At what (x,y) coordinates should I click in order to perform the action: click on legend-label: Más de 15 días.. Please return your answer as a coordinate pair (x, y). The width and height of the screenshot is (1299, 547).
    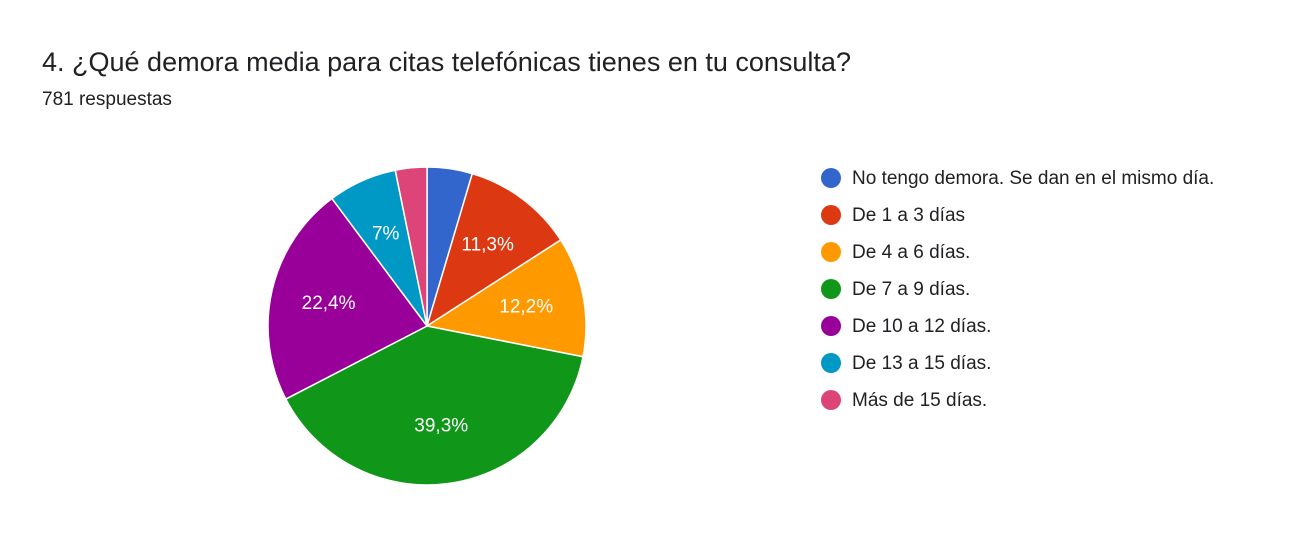
    Looking at the image, I should click on (920, 400).